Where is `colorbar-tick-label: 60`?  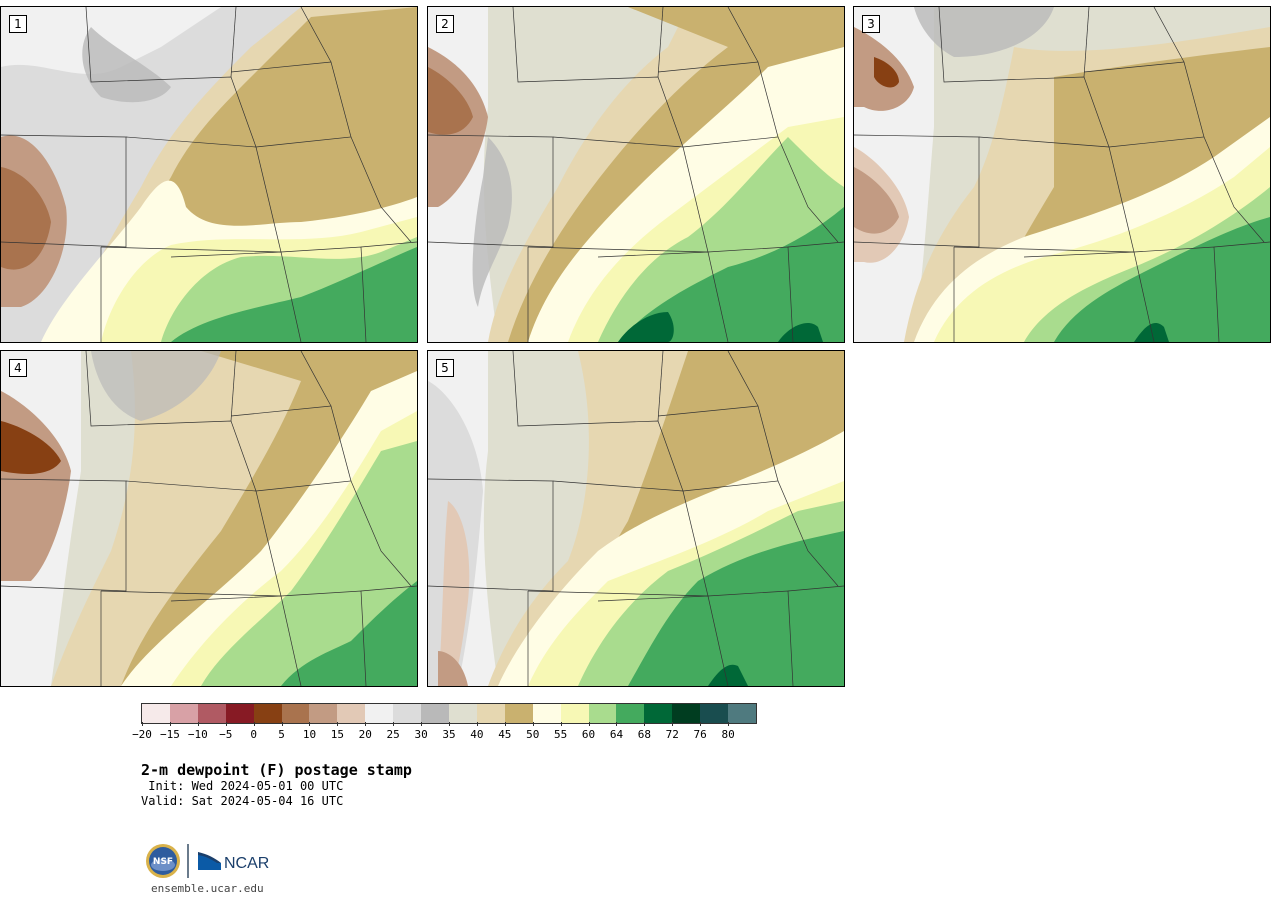 colorbar-tick-label: 60 is located at coordinates (588, 734).